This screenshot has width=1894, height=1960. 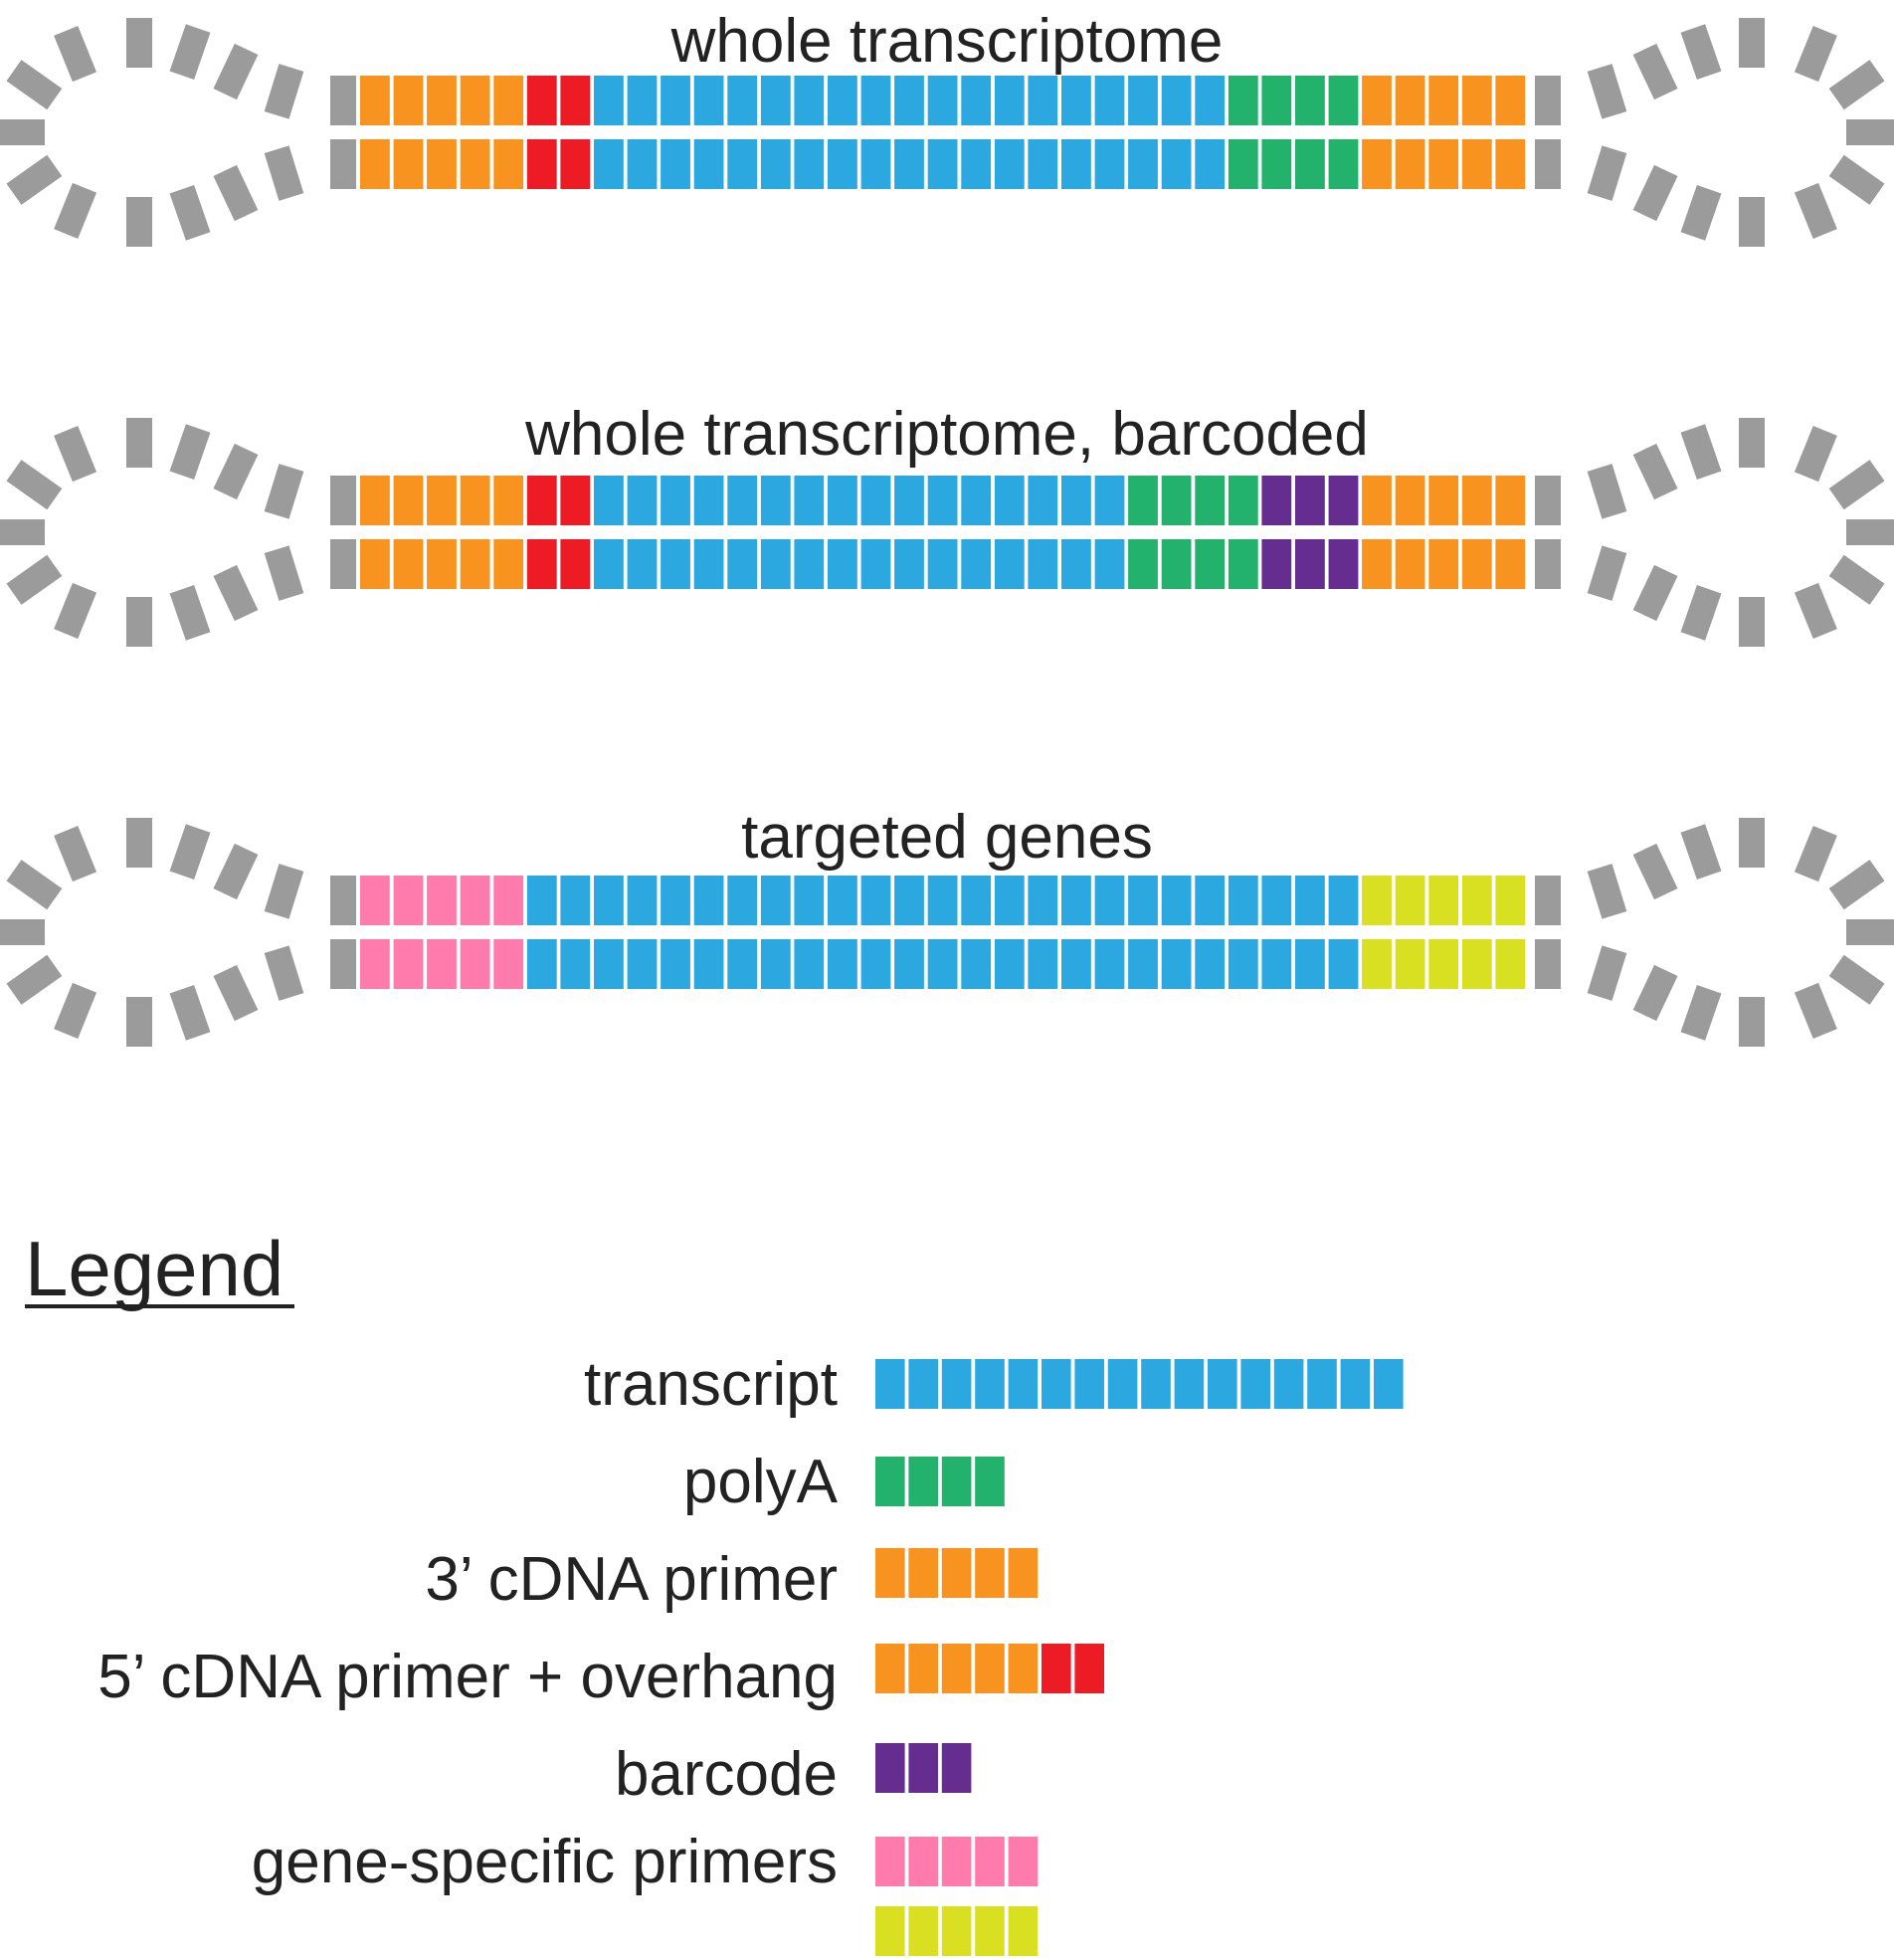 What do you see at coordinates (631, 1579) in the screenshot?
I see `legend-label: 3’ cDNA primer` at bounding box center [631, 1579].